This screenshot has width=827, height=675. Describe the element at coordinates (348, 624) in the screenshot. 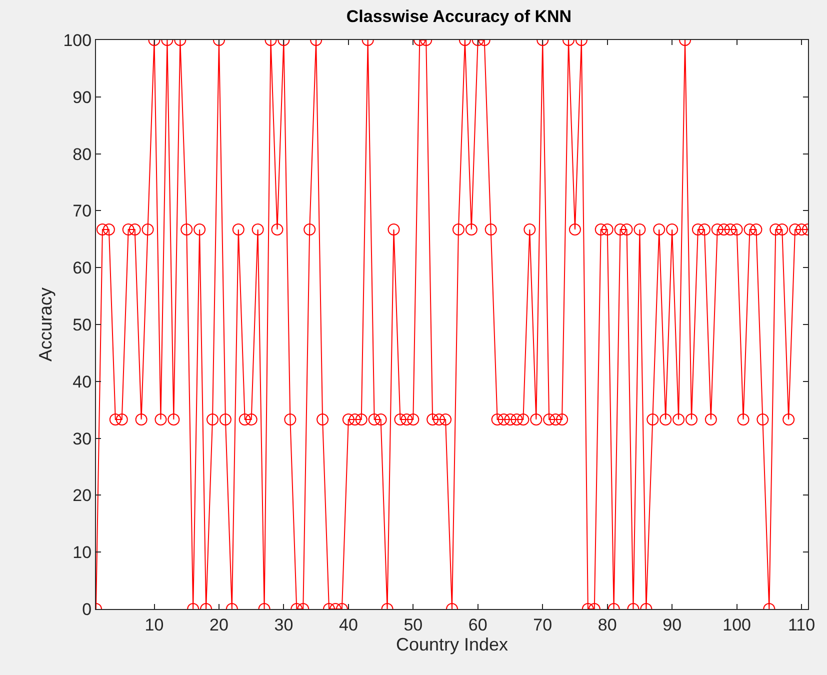

I see `x-tick-label: 40` at that location.